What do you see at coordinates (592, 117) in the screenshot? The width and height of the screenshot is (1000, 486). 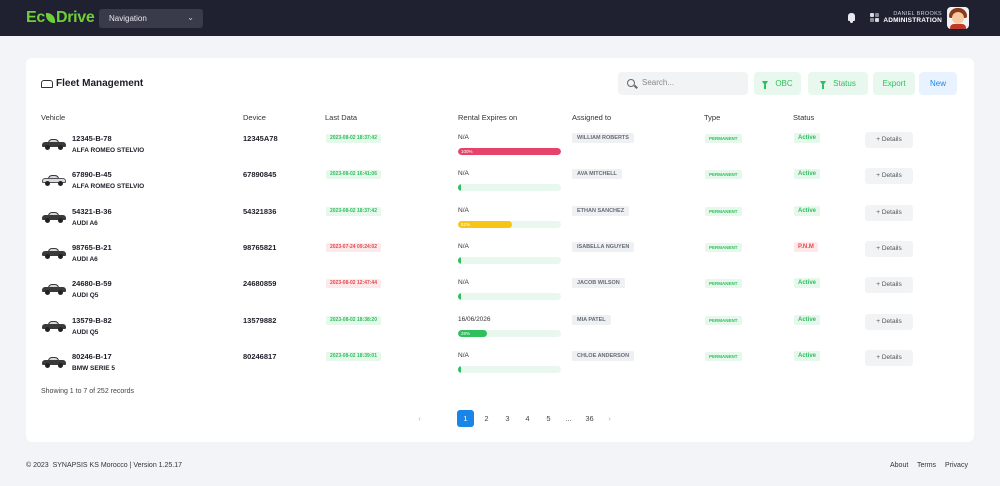 I see `column-header-assigned-to: Assigned to` at bounding box center [592, 117].